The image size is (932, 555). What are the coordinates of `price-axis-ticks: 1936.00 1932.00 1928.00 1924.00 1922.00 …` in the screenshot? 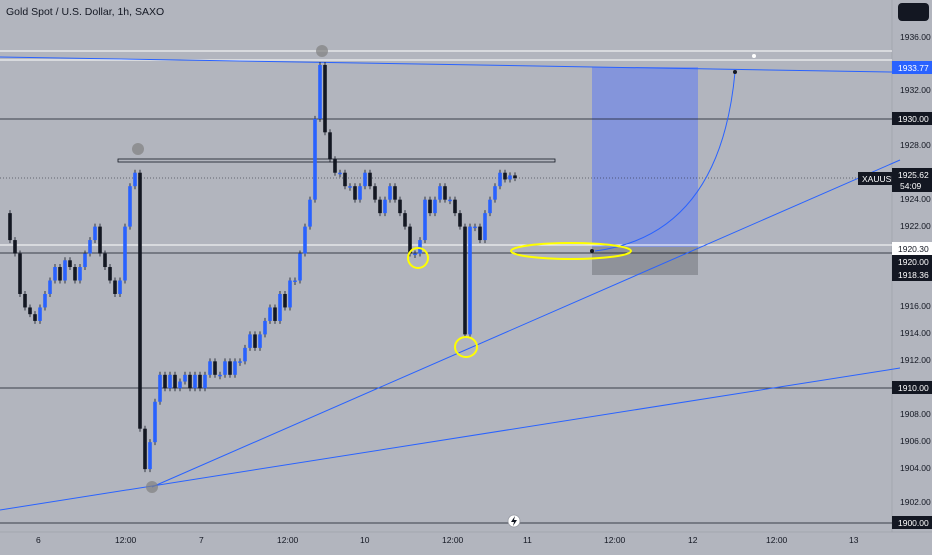 It's located at (915, 269).